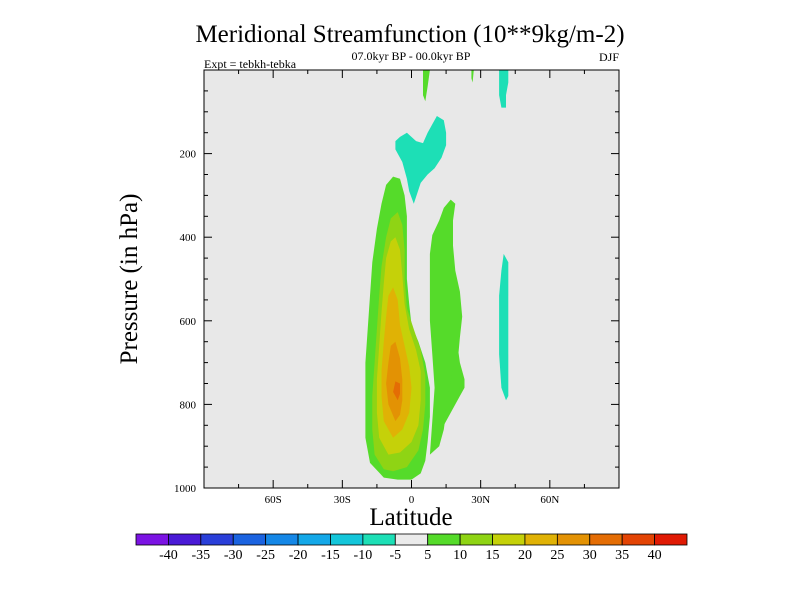 The width and height of the screenshot is (800, 600). What do you see at coordinates (504, 89) in the screenshot?
I see `contour-neg-40n-top` at bounding box center [504, 89].